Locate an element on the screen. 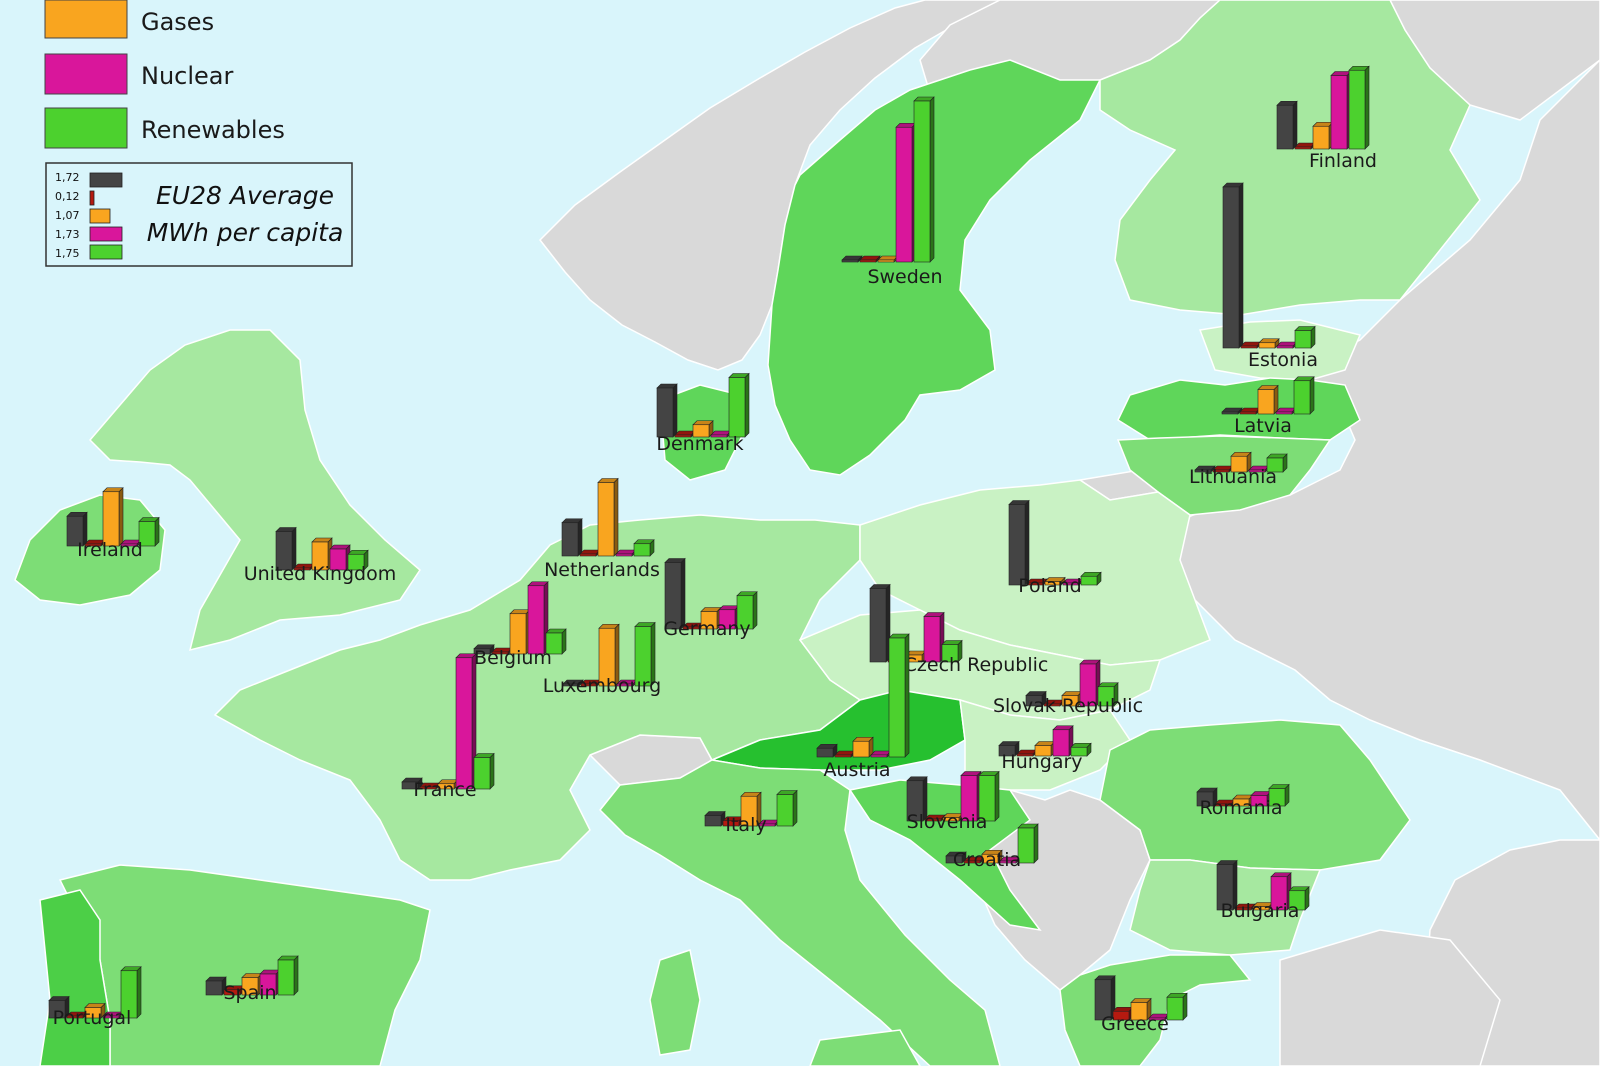 This screenshot has height=1066, width=1600. finland-region is located at coordinates (1290, 158).